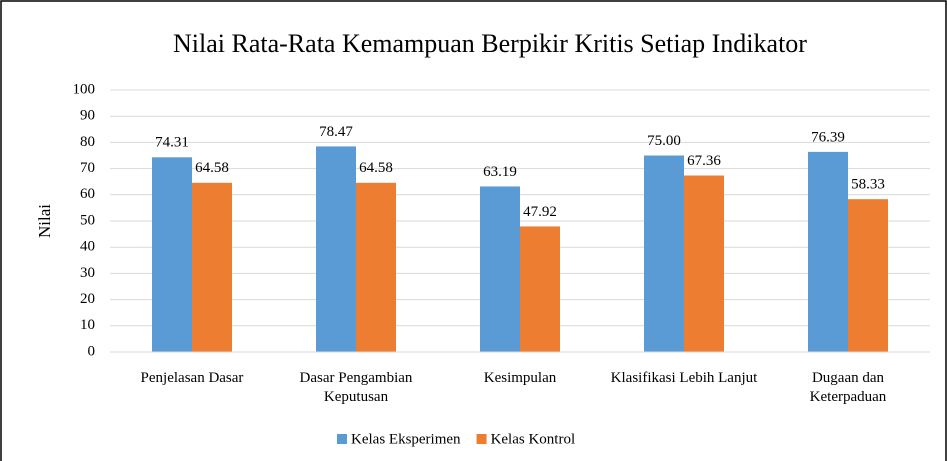 Image resolution: width=947 pixels, height=461 pixels. What do you see at coordinates (684, 378) in the screenshot?
I see `x-tick-label: Klasifikasi Lebih Lanjut` at bounding box center [684, 378].